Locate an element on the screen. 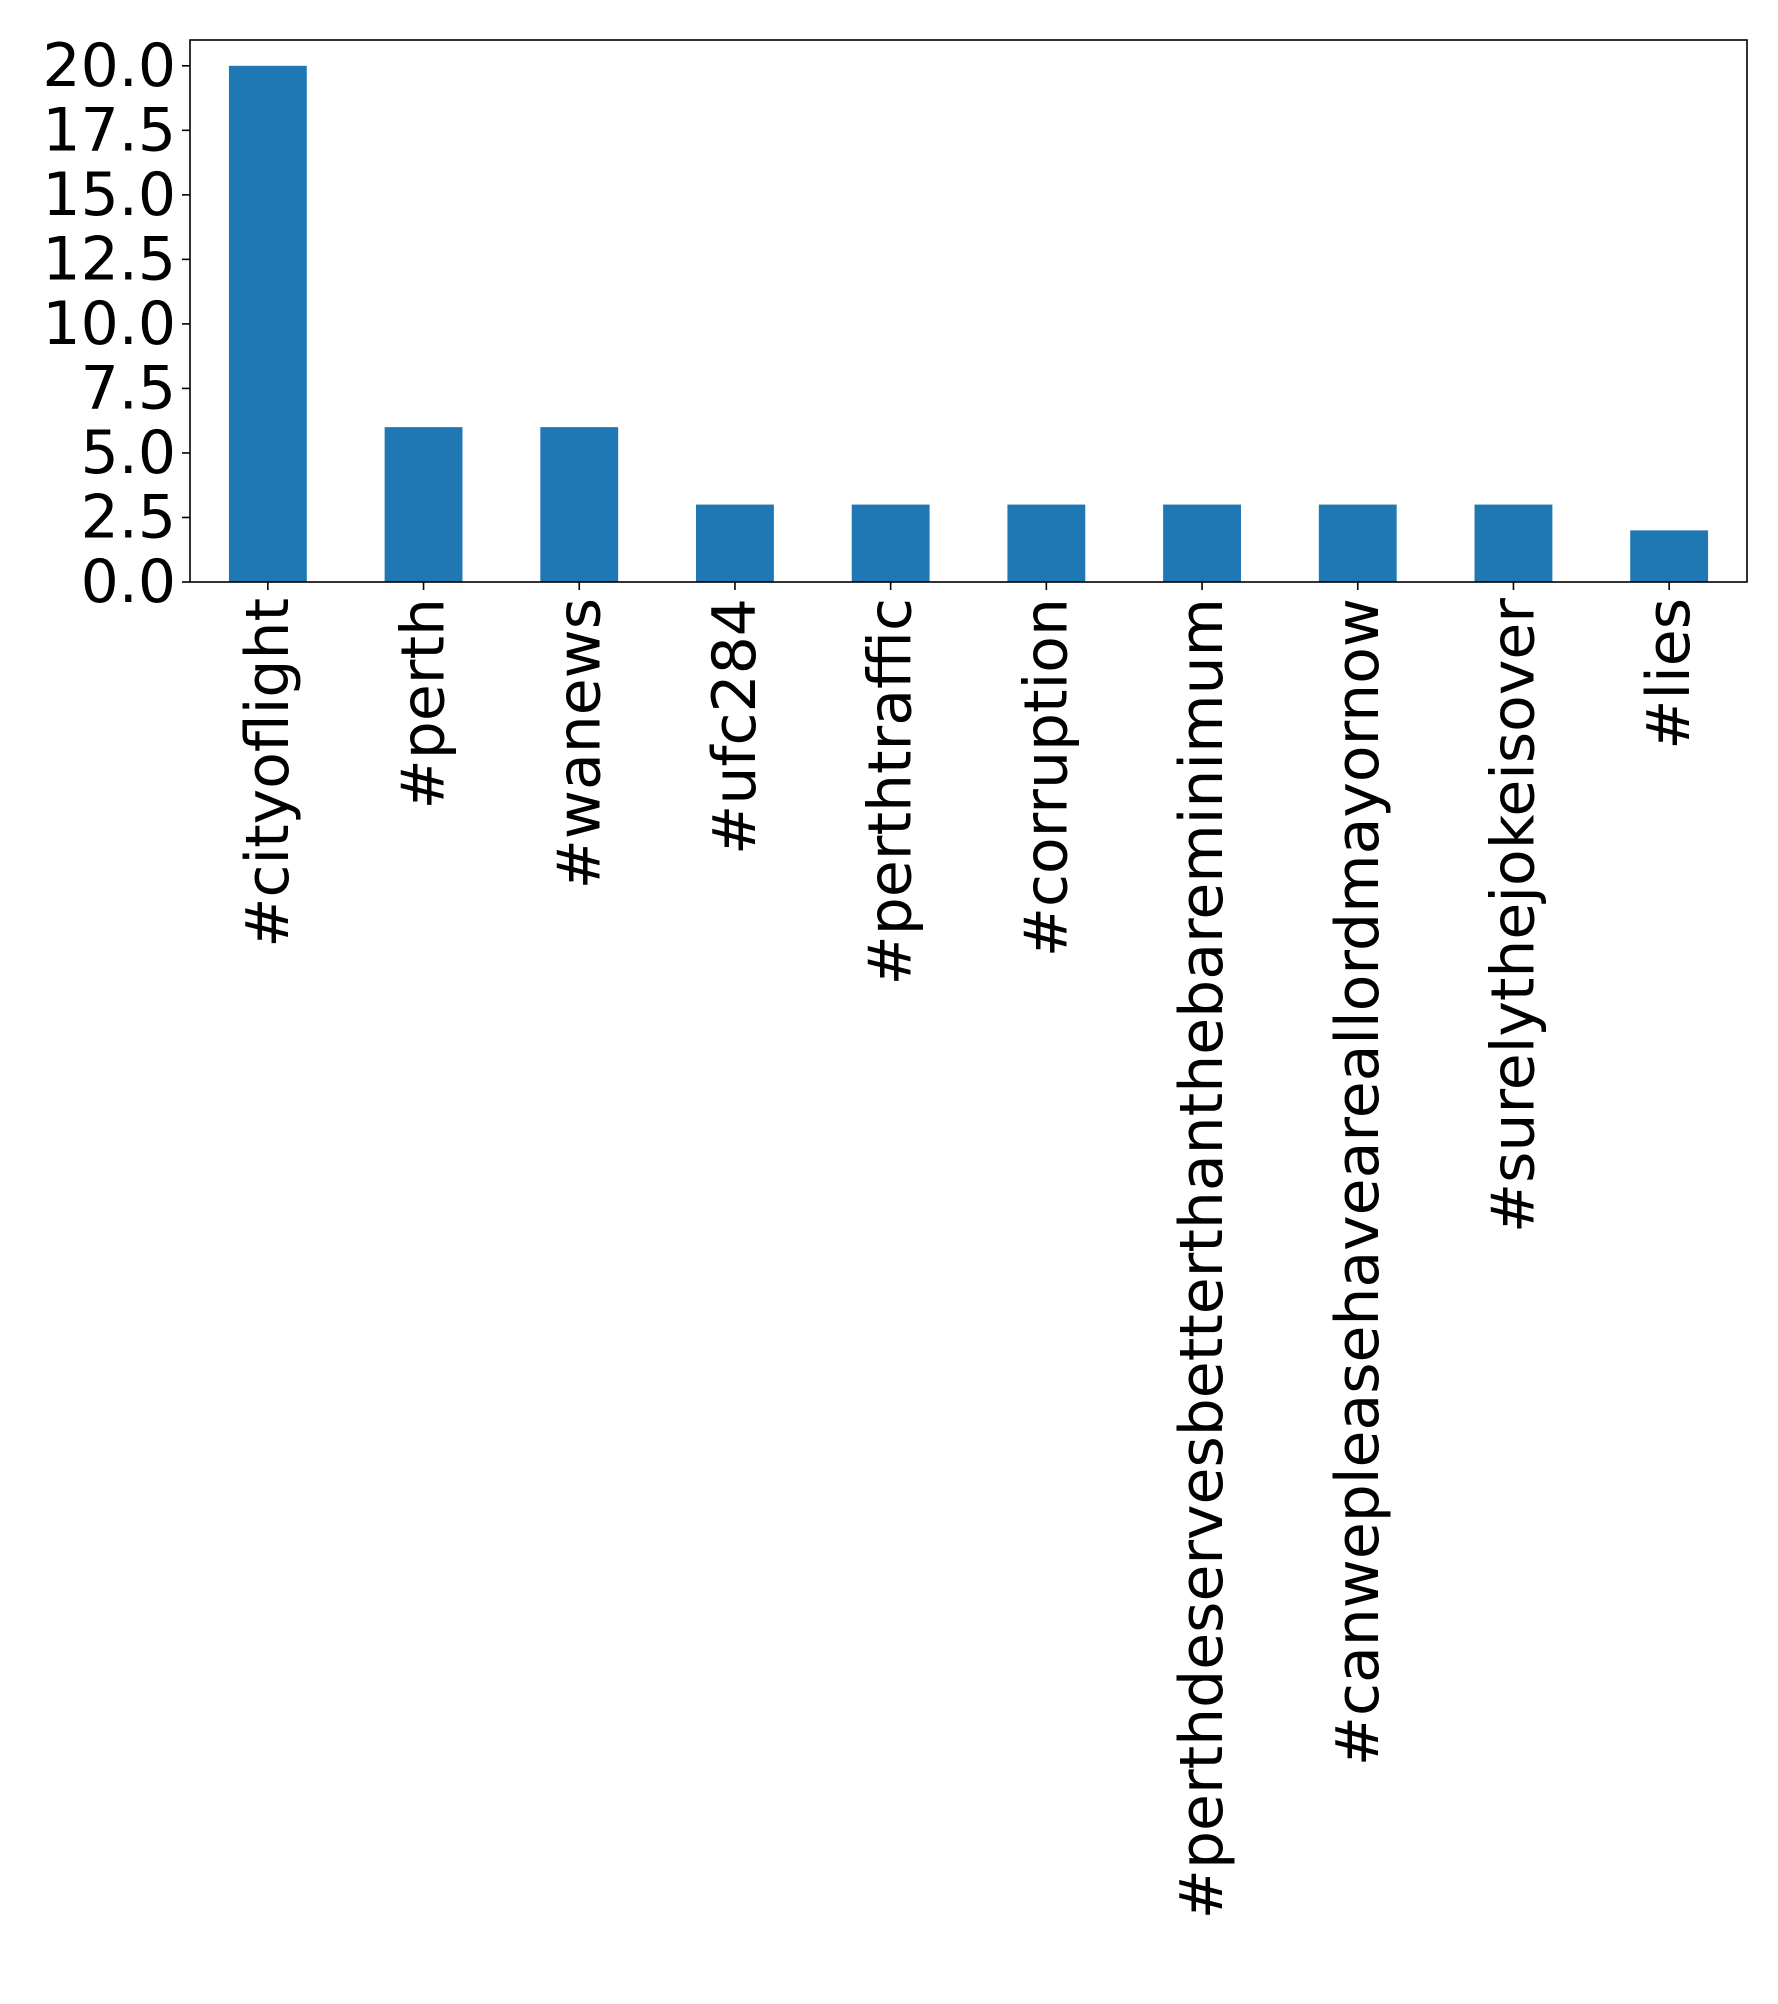  x-tick-label-6: #perthdeservesbetterthanthebareminimum is located at coordinates (1202, 1258).